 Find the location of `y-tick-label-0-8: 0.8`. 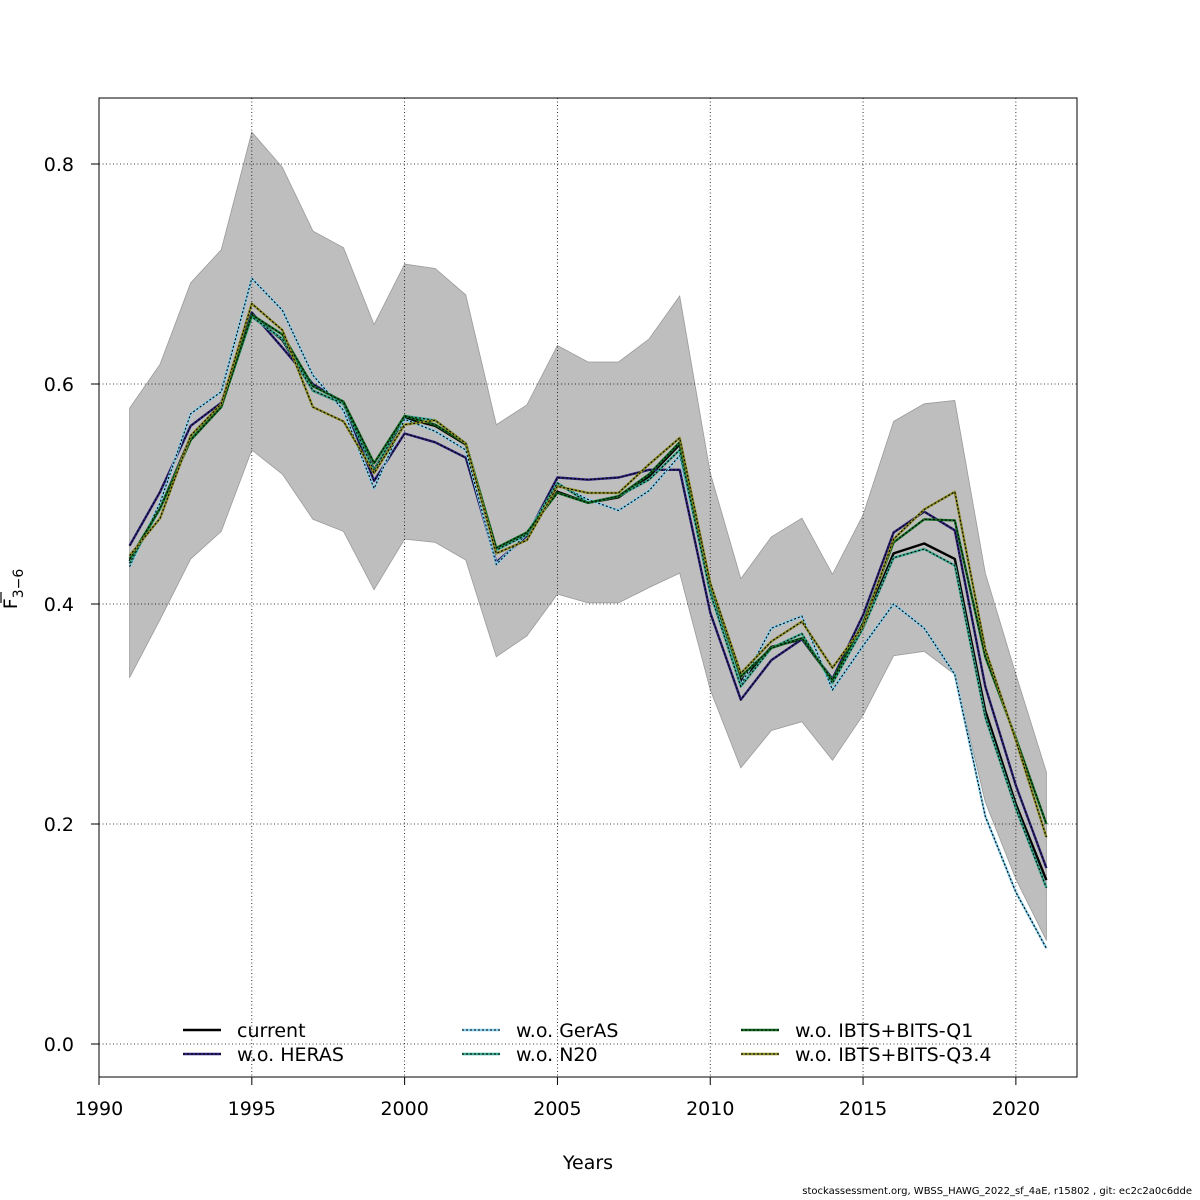

y-tick-label-0-8: 0.8 is located at coordinates (59, 165).